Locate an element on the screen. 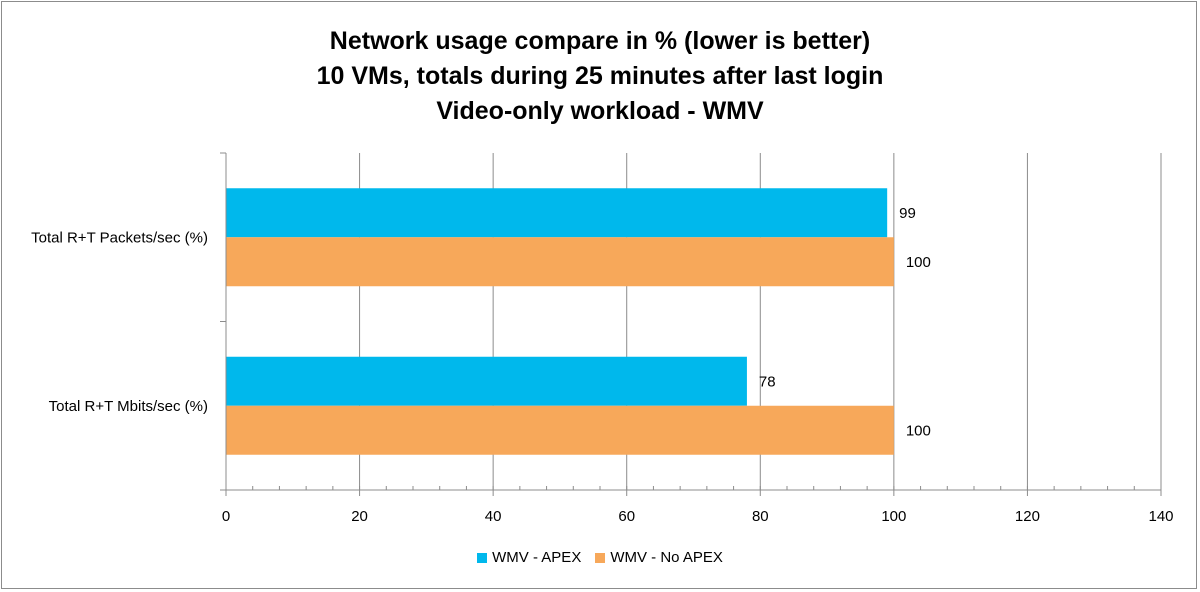  legend-swatch-apex is located at coordinates (482, 557).